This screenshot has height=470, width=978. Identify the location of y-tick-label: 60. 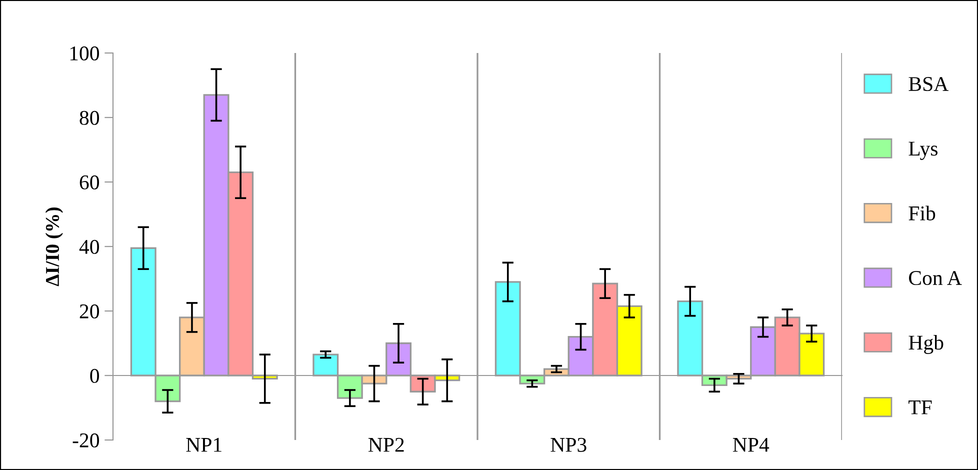
(90, 182).